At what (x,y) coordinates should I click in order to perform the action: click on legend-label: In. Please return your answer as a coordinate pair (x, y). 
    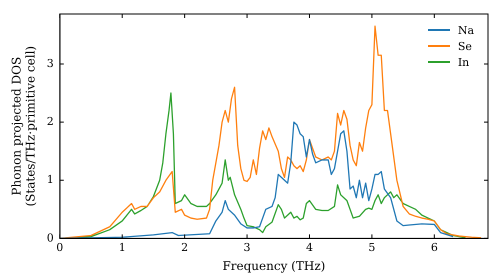
    Looking at the image, I should click on (464, 62).